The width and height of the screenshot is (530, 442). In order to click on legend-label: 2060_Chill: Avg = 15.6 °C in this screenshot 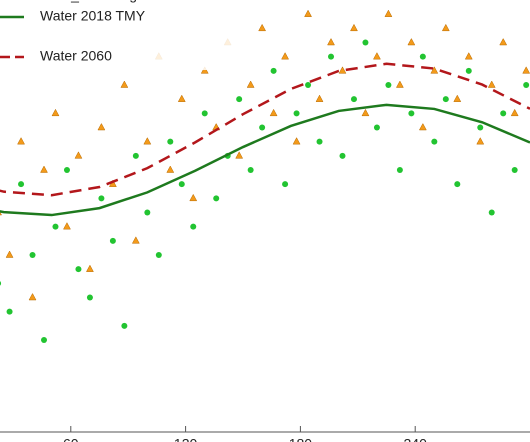, I will do `click(120, 1)`.